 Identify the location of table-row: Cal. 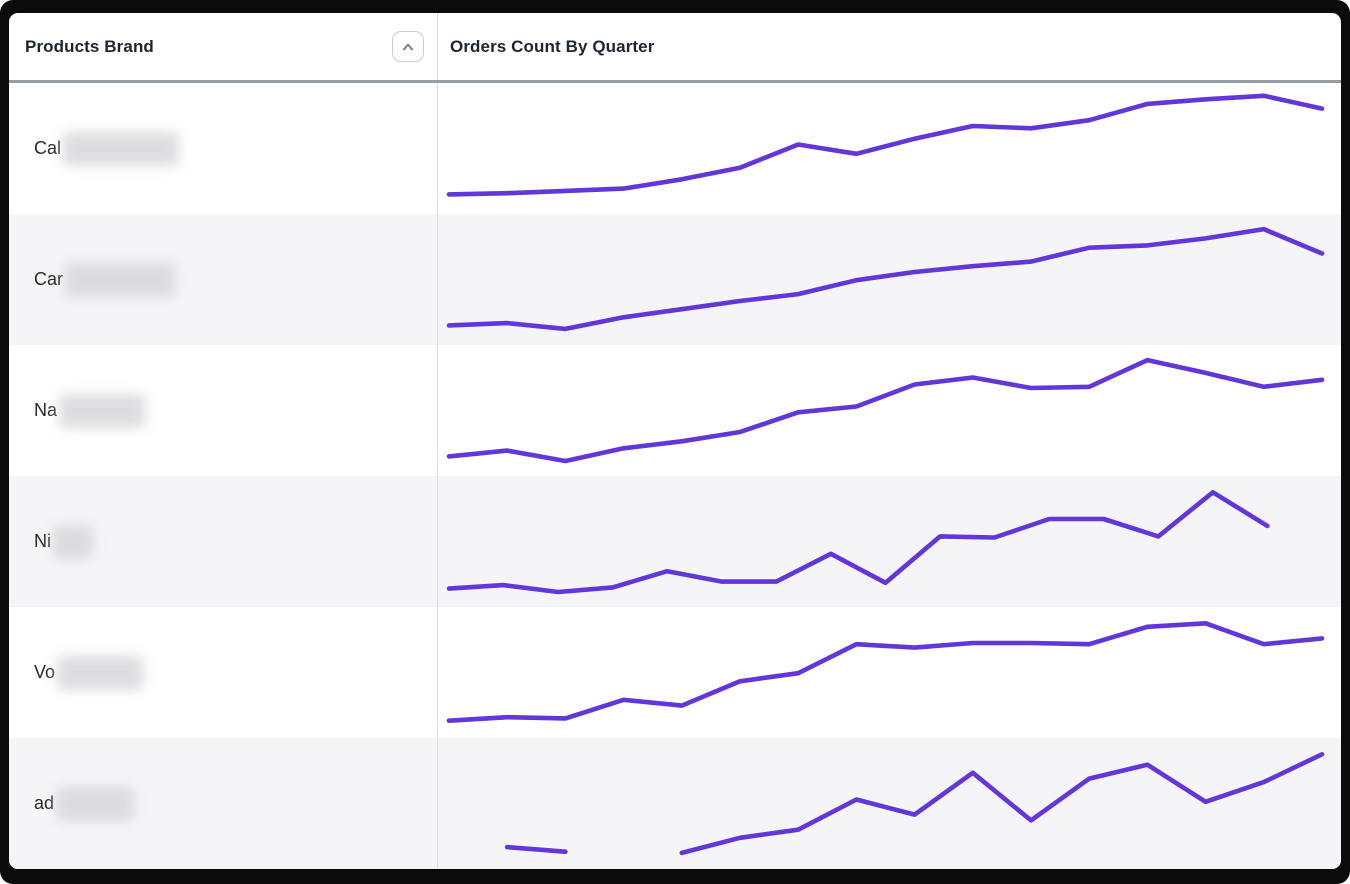
(675, 148).